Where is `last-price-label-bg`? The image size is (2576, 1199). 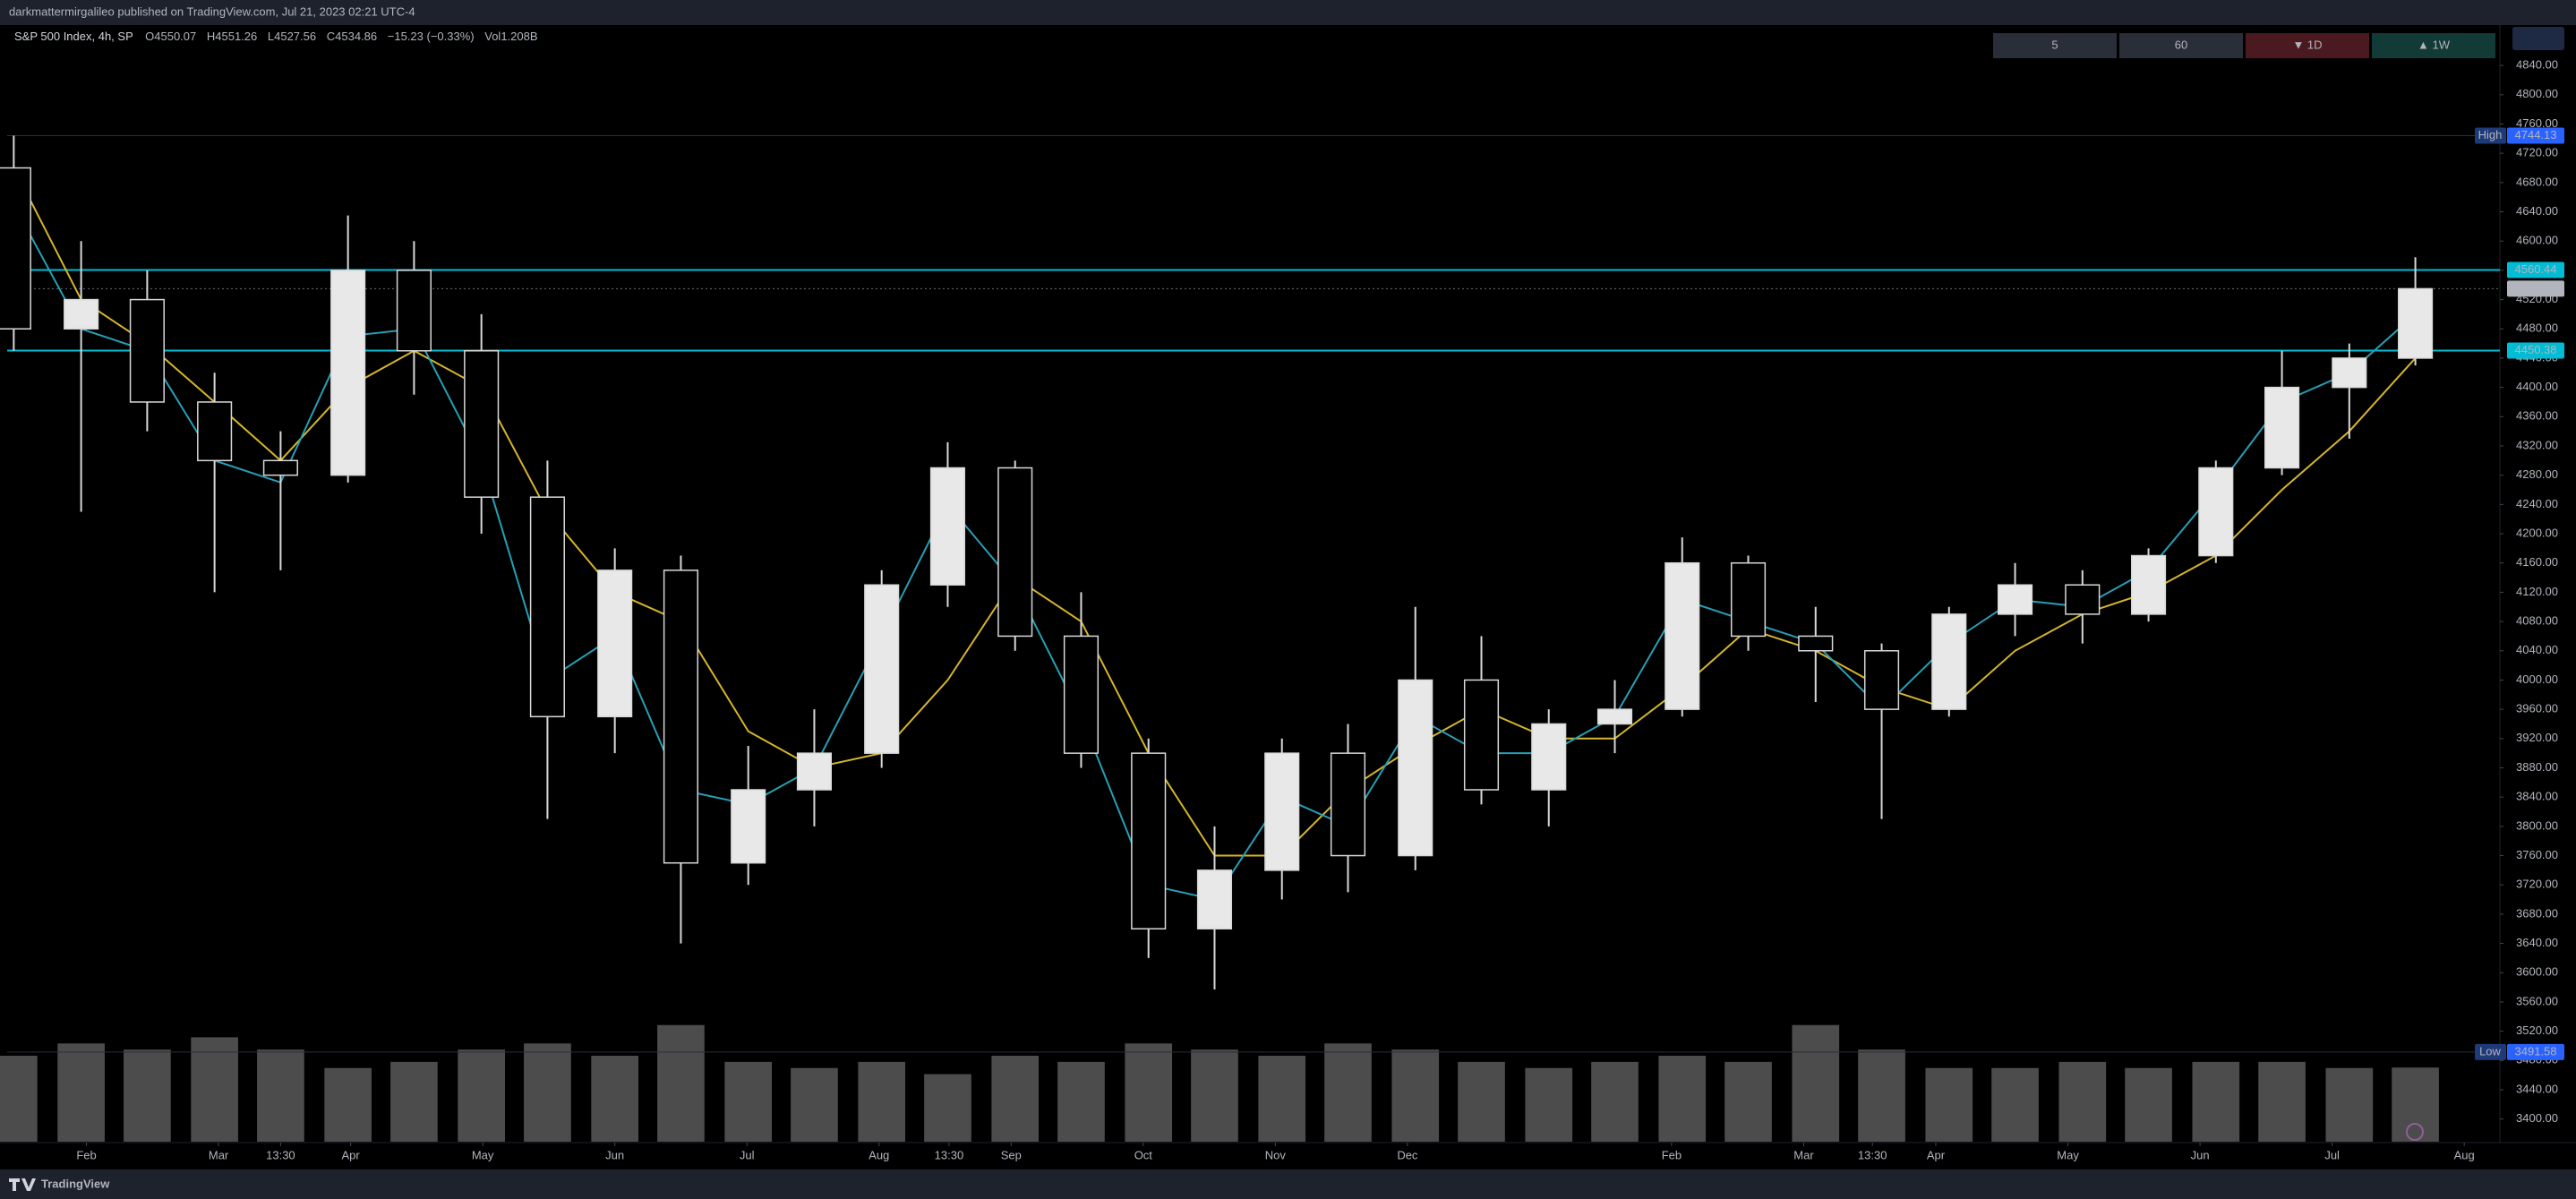 last-price-label-bg is located at coordinates (2536, 288).